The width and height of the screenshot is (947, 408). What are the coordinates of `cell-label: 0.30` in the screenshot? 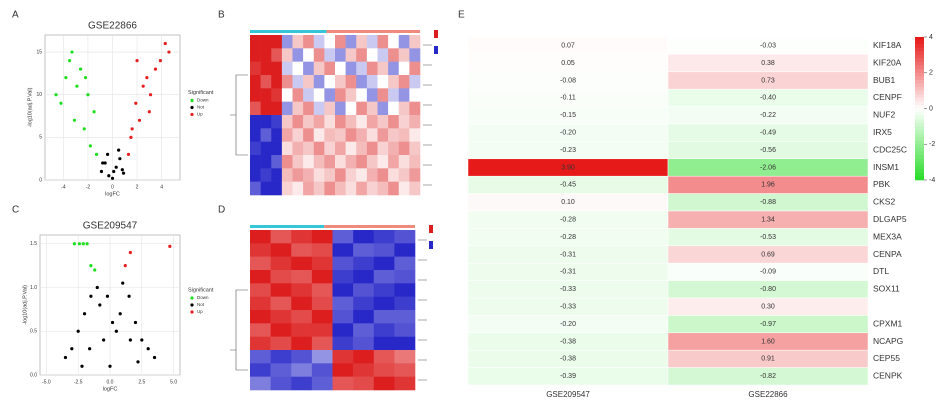 It's located at (768, 307).